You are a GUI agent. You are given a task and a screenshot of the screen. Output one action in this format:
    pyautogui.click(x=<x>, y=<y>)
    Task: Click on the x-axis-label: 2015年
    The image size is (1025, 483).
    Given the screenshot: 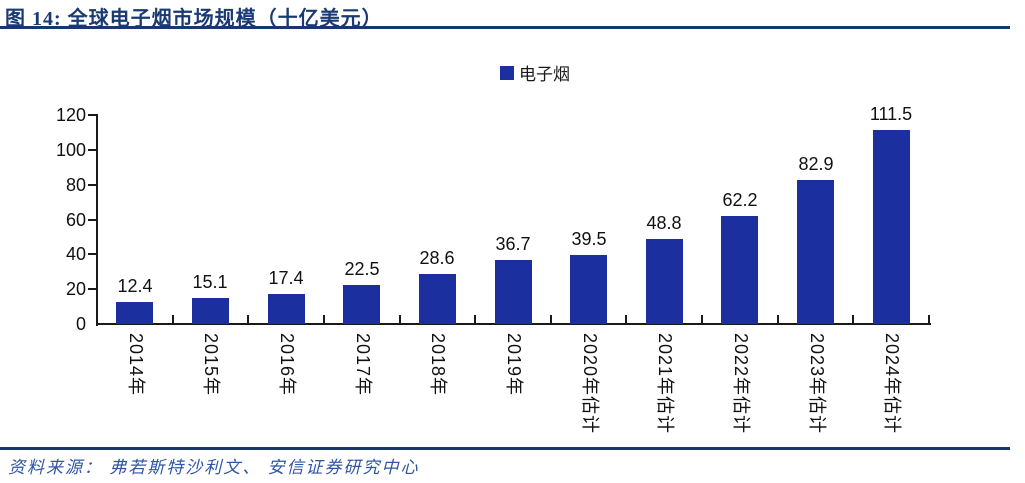 What is the action you would take?
    pyautogui.click(x=211, y=365)
    